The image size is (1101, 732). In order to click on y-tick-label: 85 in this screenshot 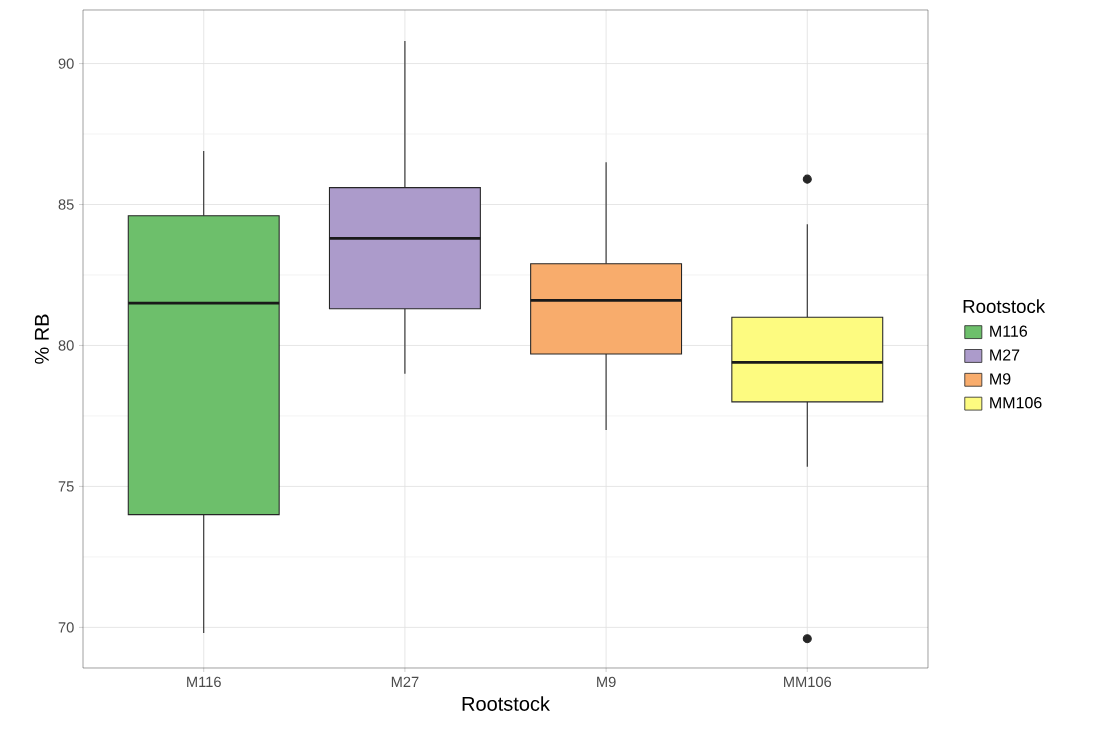, I will do `click(66, 204)`.